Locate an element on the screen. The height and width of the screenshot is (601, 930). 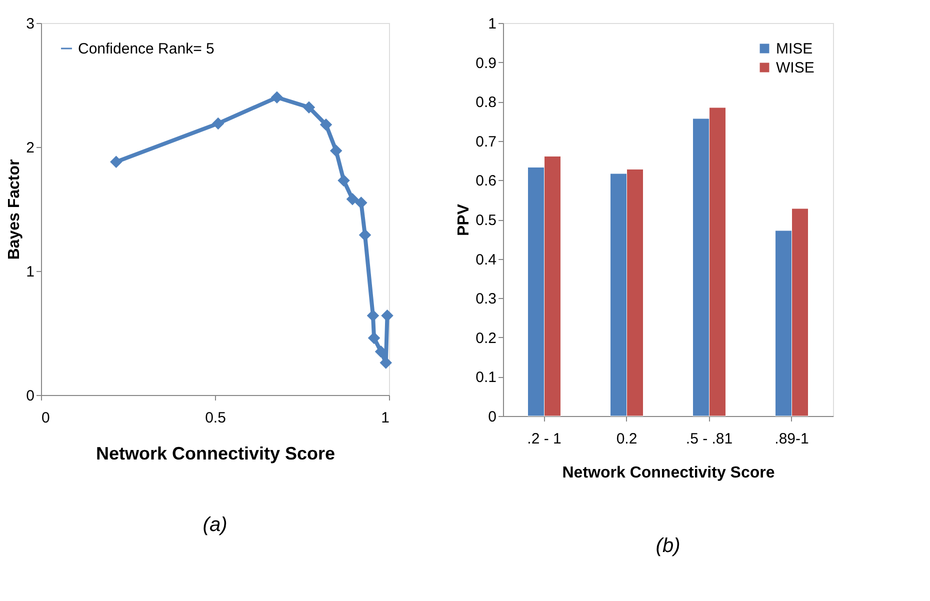
y-tick-label: 0.3 is located at coordinates (486, 299).